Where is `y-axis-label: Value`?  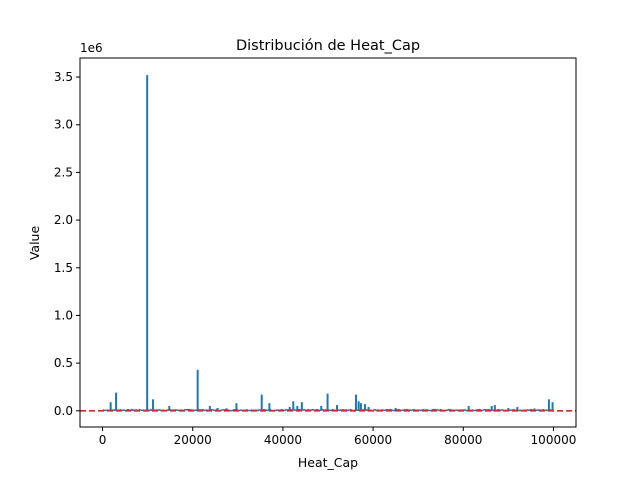 y-axis-label: Value is located at coordinates (34, 243).